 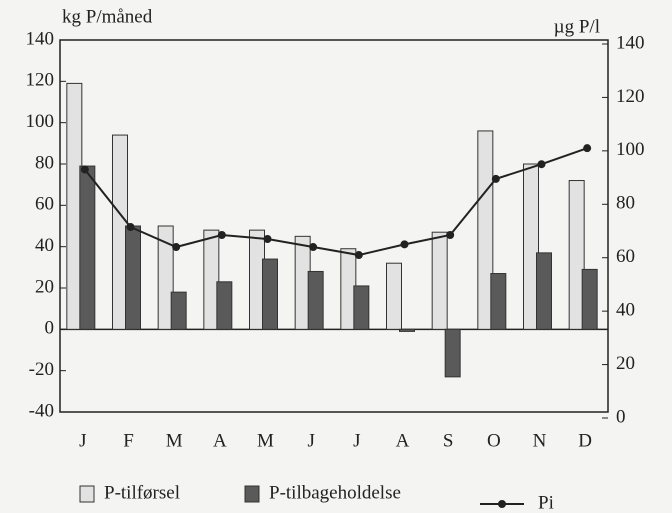 I want to click on y-tick-label: 120, so click(x=40, y=80).